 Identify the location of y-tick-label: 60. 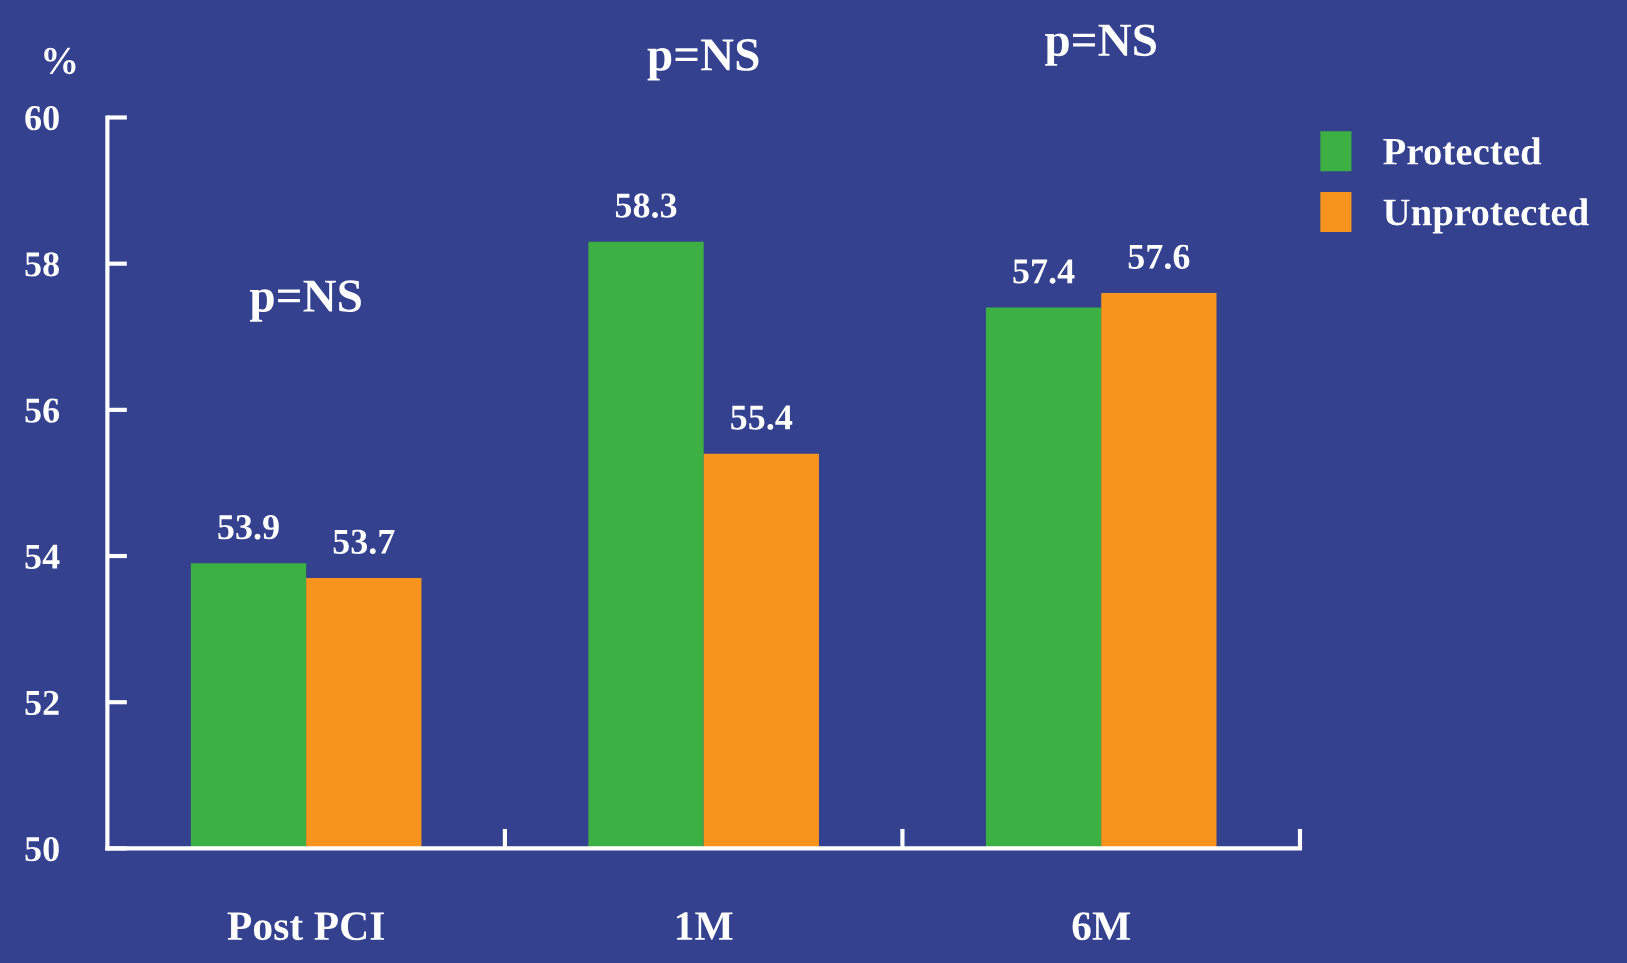
(42, 118).